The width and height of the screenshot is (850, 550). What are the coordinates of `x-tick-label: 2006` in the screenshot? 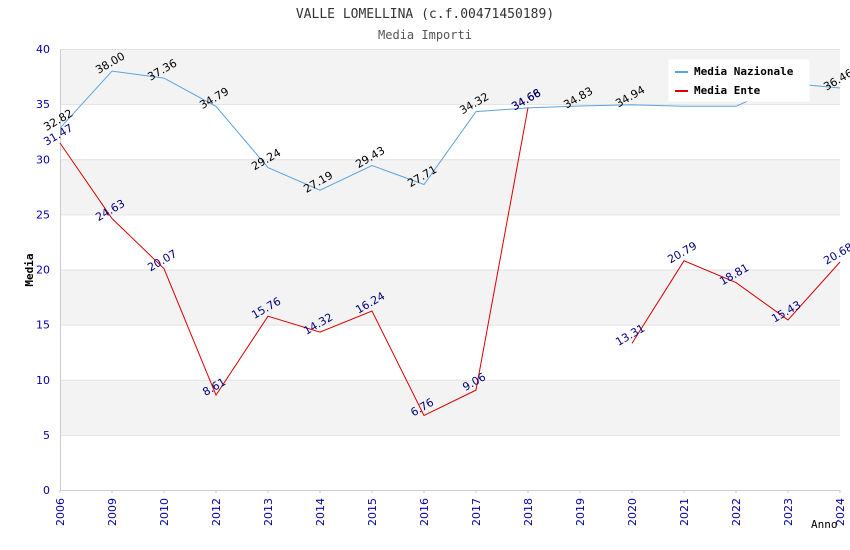 It's located at (60, 512).